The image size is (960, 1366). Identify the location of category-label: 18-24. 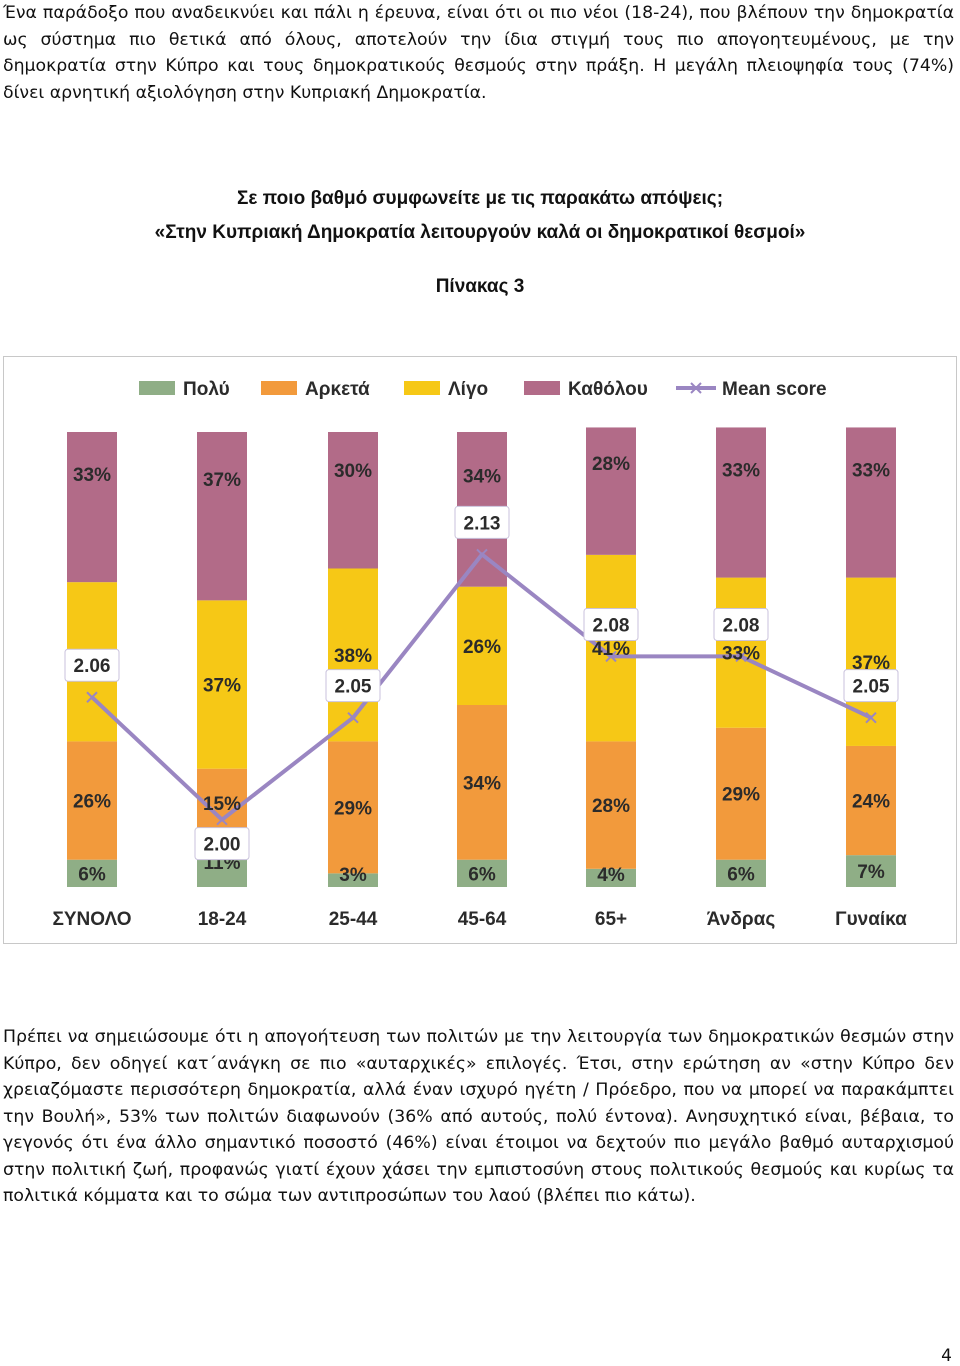
(222, 919).